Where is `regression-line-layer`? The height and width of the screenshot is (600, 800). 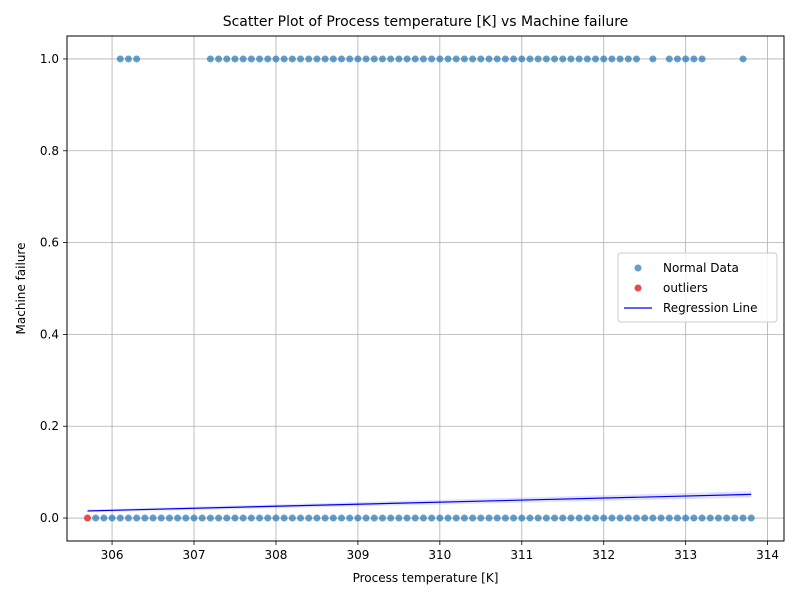 regression-line-layer is located at coordinates (419, 502).